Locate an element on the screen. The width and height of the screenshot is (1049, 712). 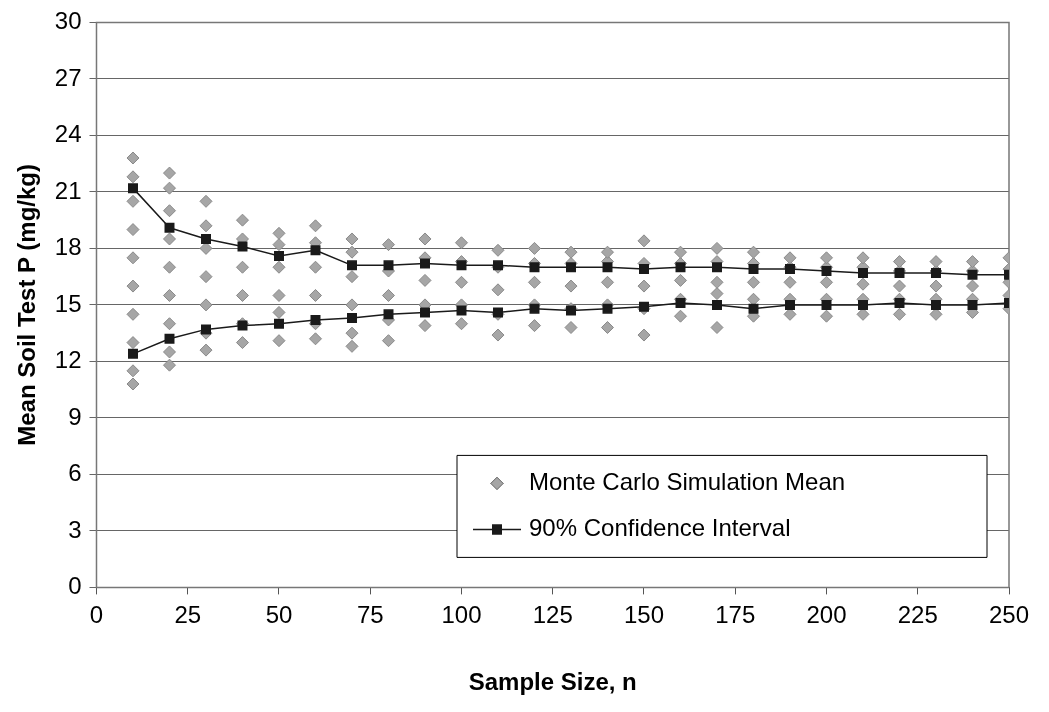
x-tick-label: 0 is located at coordinates (96, 615).